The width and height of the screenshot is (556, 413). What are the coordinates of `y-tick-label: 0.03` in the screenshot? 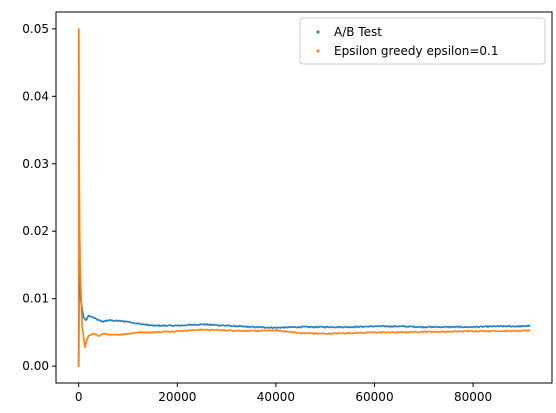 It's located at (35, 164).